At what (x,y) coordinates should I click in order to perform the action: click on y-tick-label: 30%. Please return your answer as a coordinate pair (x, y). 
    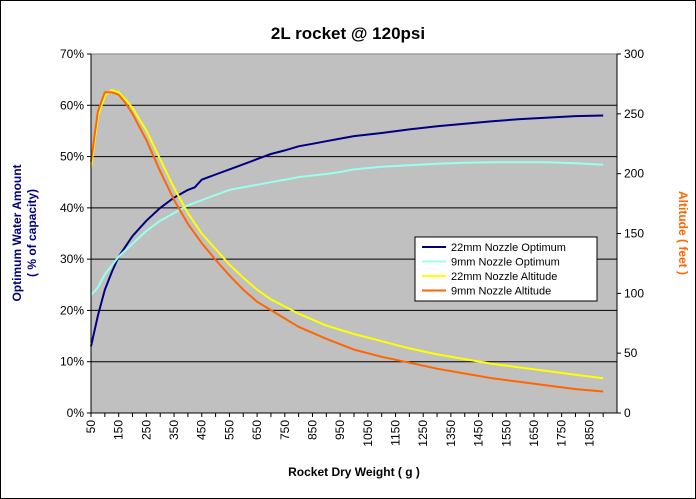
    Looking at the image, I should click on (72, 259).